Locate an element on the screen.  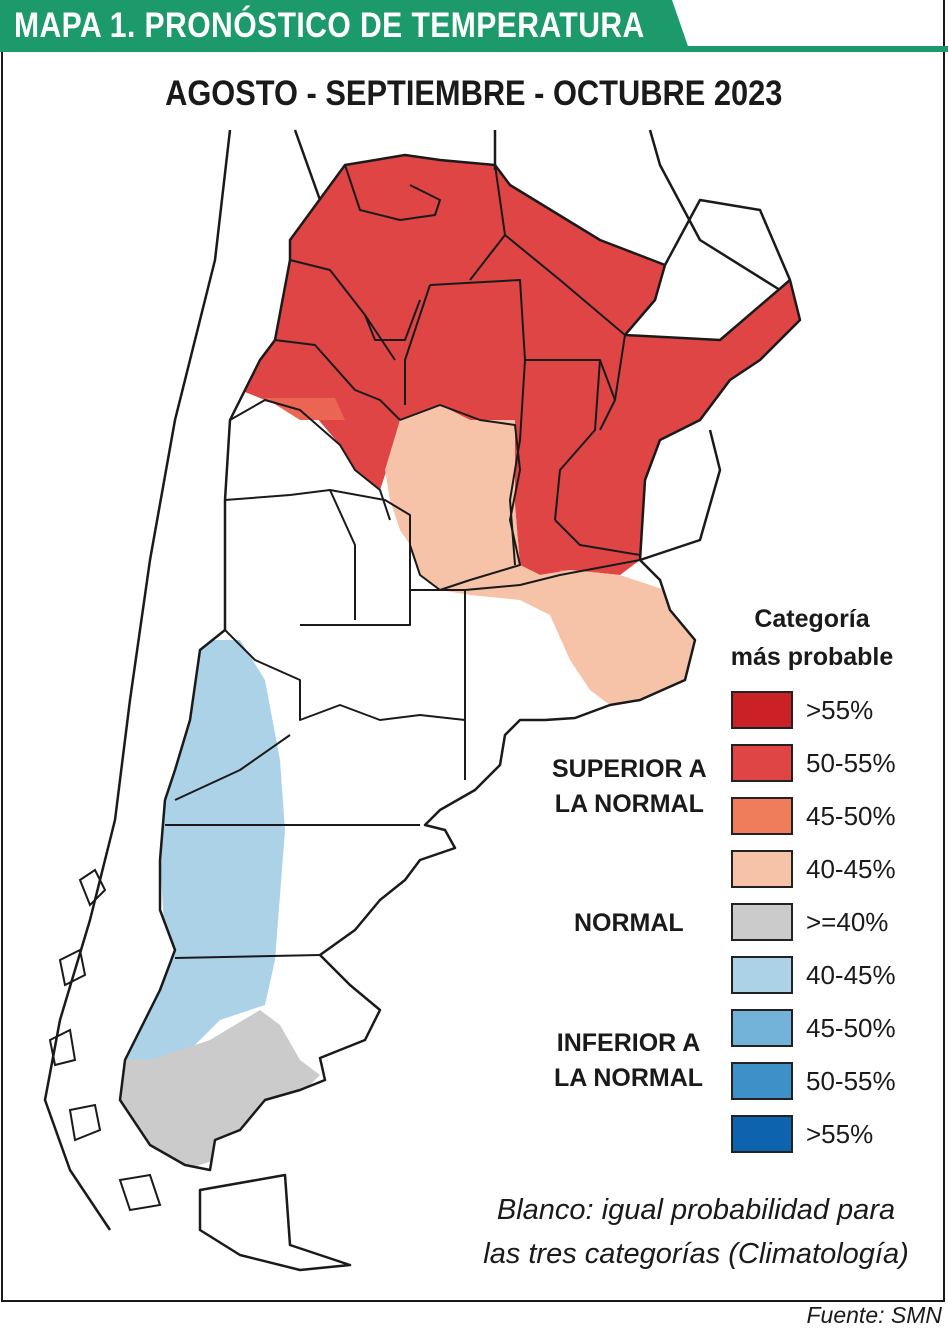
source-credit: Fuente: SMN is located at coordinates (874, 1315).